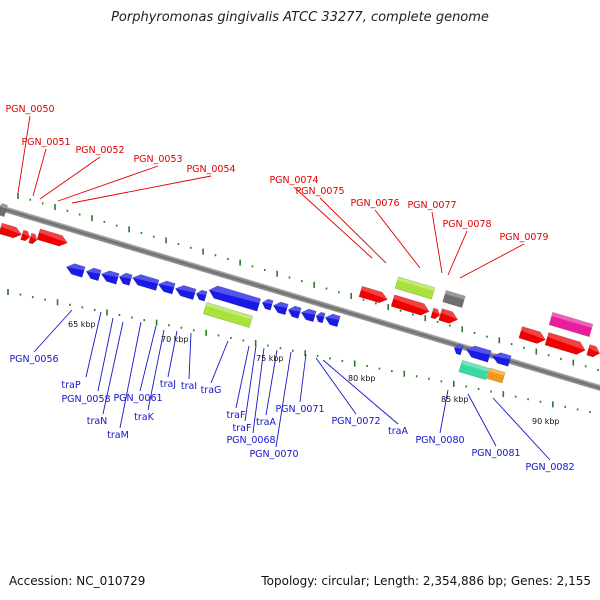  I want to click on gene-label: traJ, so click(168, 384).